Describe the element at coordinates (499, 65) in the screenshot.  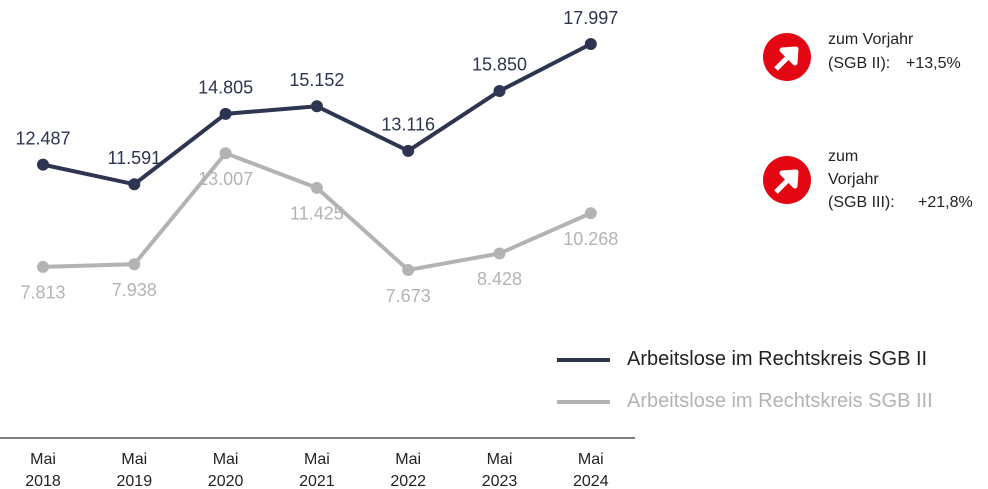
I see `data-label: 15.850` at that location.